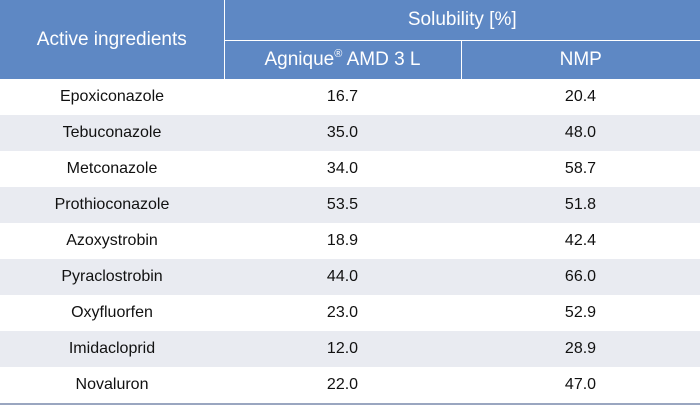 This screenshot has height=412, width=700. What do you see at coordinates (342, 133) in the screenshot?
I see `cell-agnique: 35.0` at bounding box center [342, 133].